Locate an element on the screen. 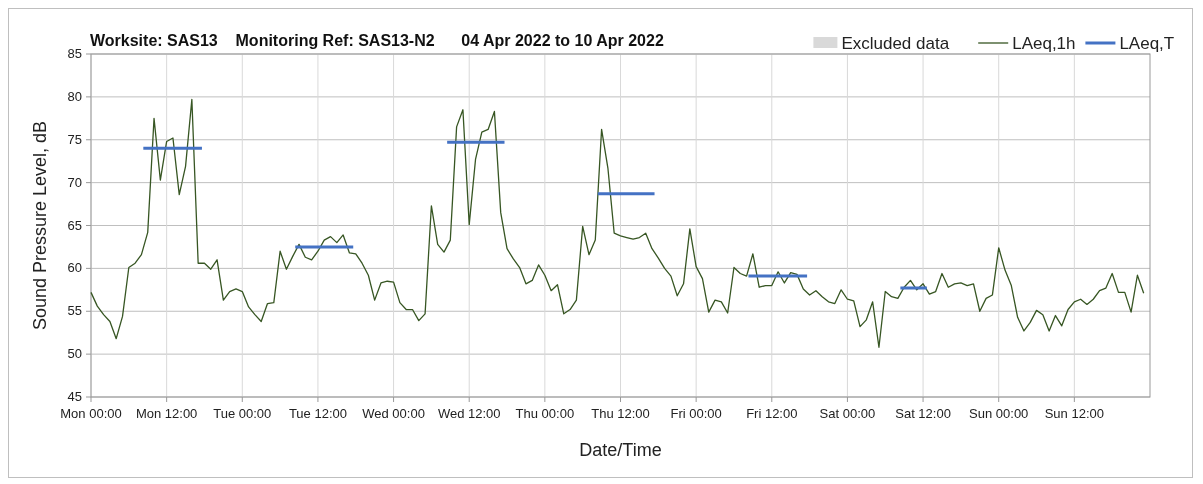 Image resolution: width=1203 pixels, height=484 pixels. x-tick-label: Mon 00:00 is located at coordinates (91, 413).